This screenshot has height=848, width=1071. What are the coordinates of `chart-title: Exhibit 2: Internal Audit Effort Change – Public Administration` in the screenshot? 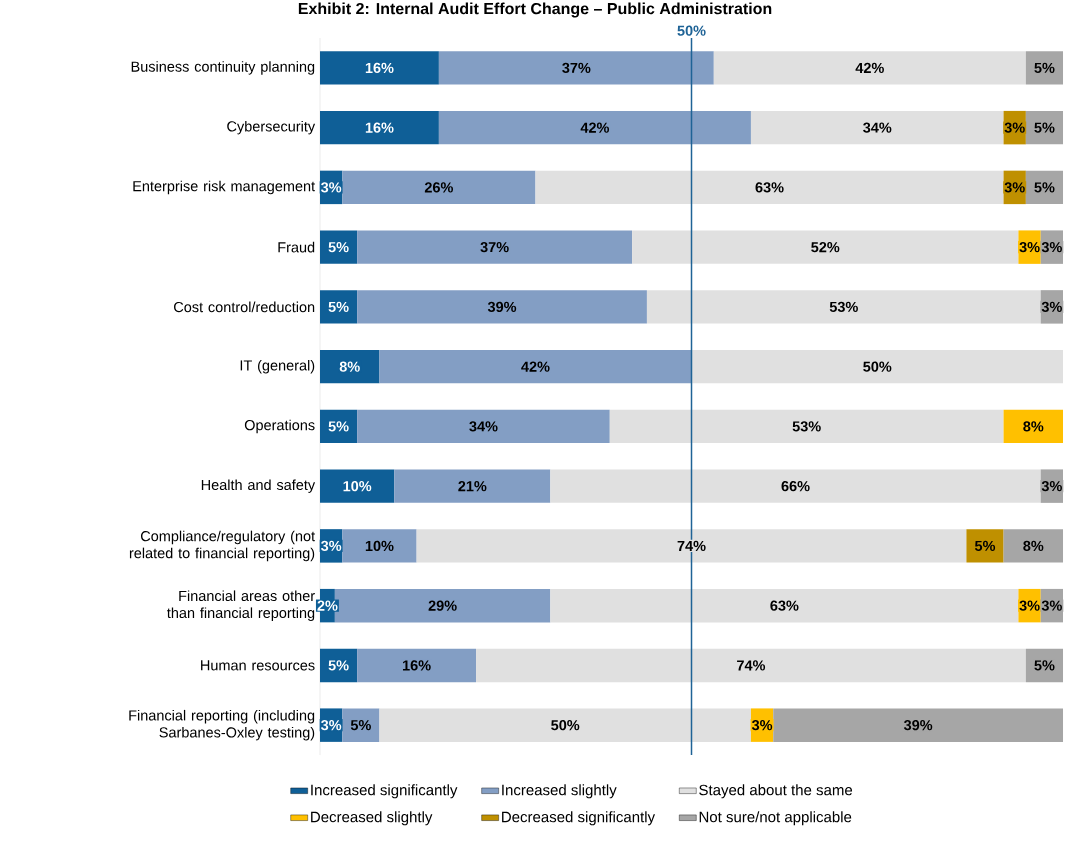 It's located at (535, 10).